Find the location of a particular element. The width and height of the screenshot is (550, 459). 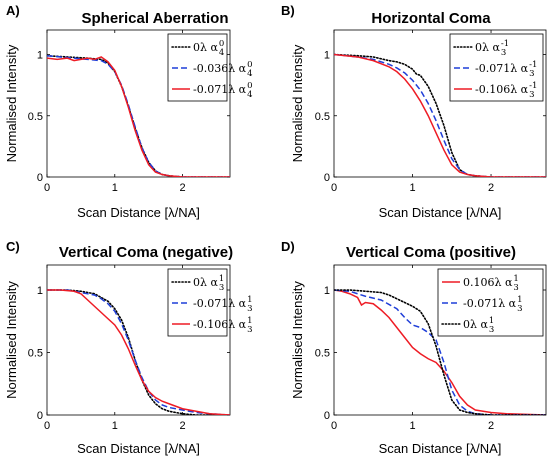

chart-title: Spherical Aberration is located at coordinates (155, 18).